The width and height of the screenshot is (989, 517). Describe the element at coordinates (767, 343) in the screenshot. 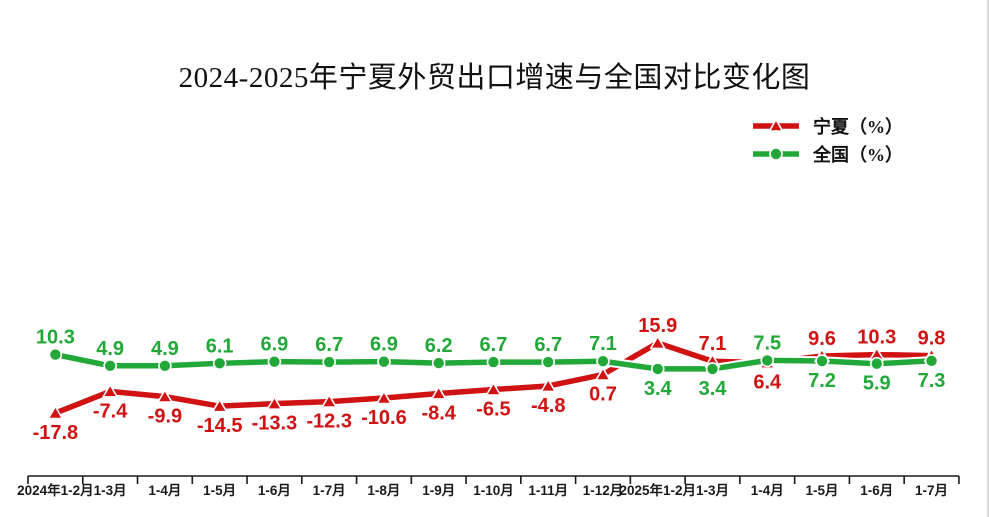

I see `national-data-label: 7.5` at that location.